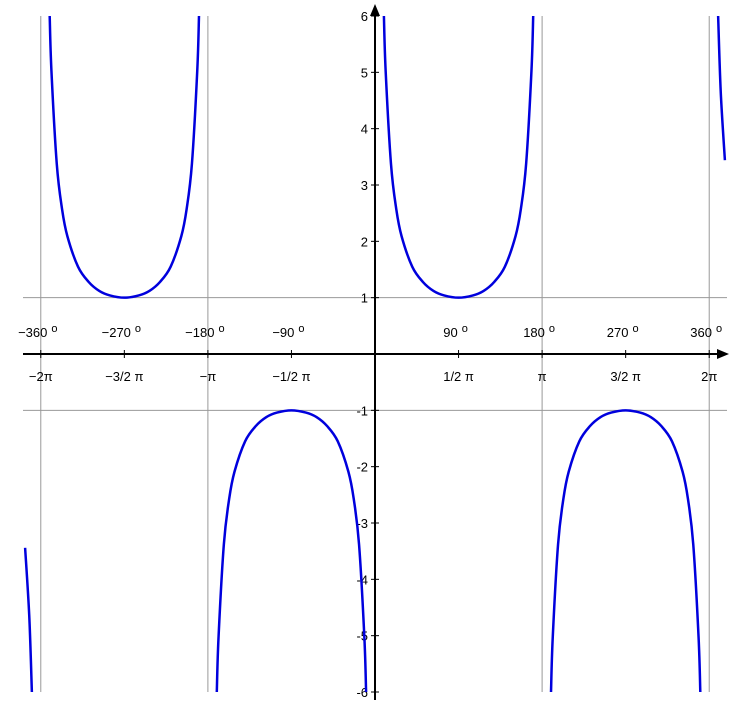  What do you see at coordinates (709, 376) in the screenshot?
I see `x-tick-label: 2π` at bounding box center [709, 376].